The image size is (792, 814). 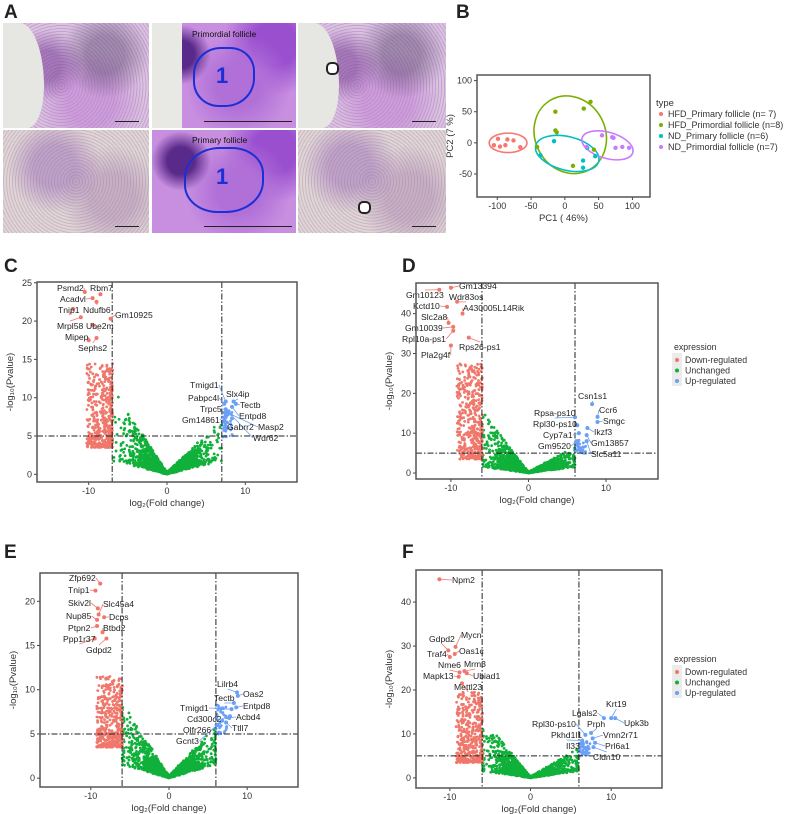 I want to click on legend-entry: Down-regulated, so click(x=716, y=360).